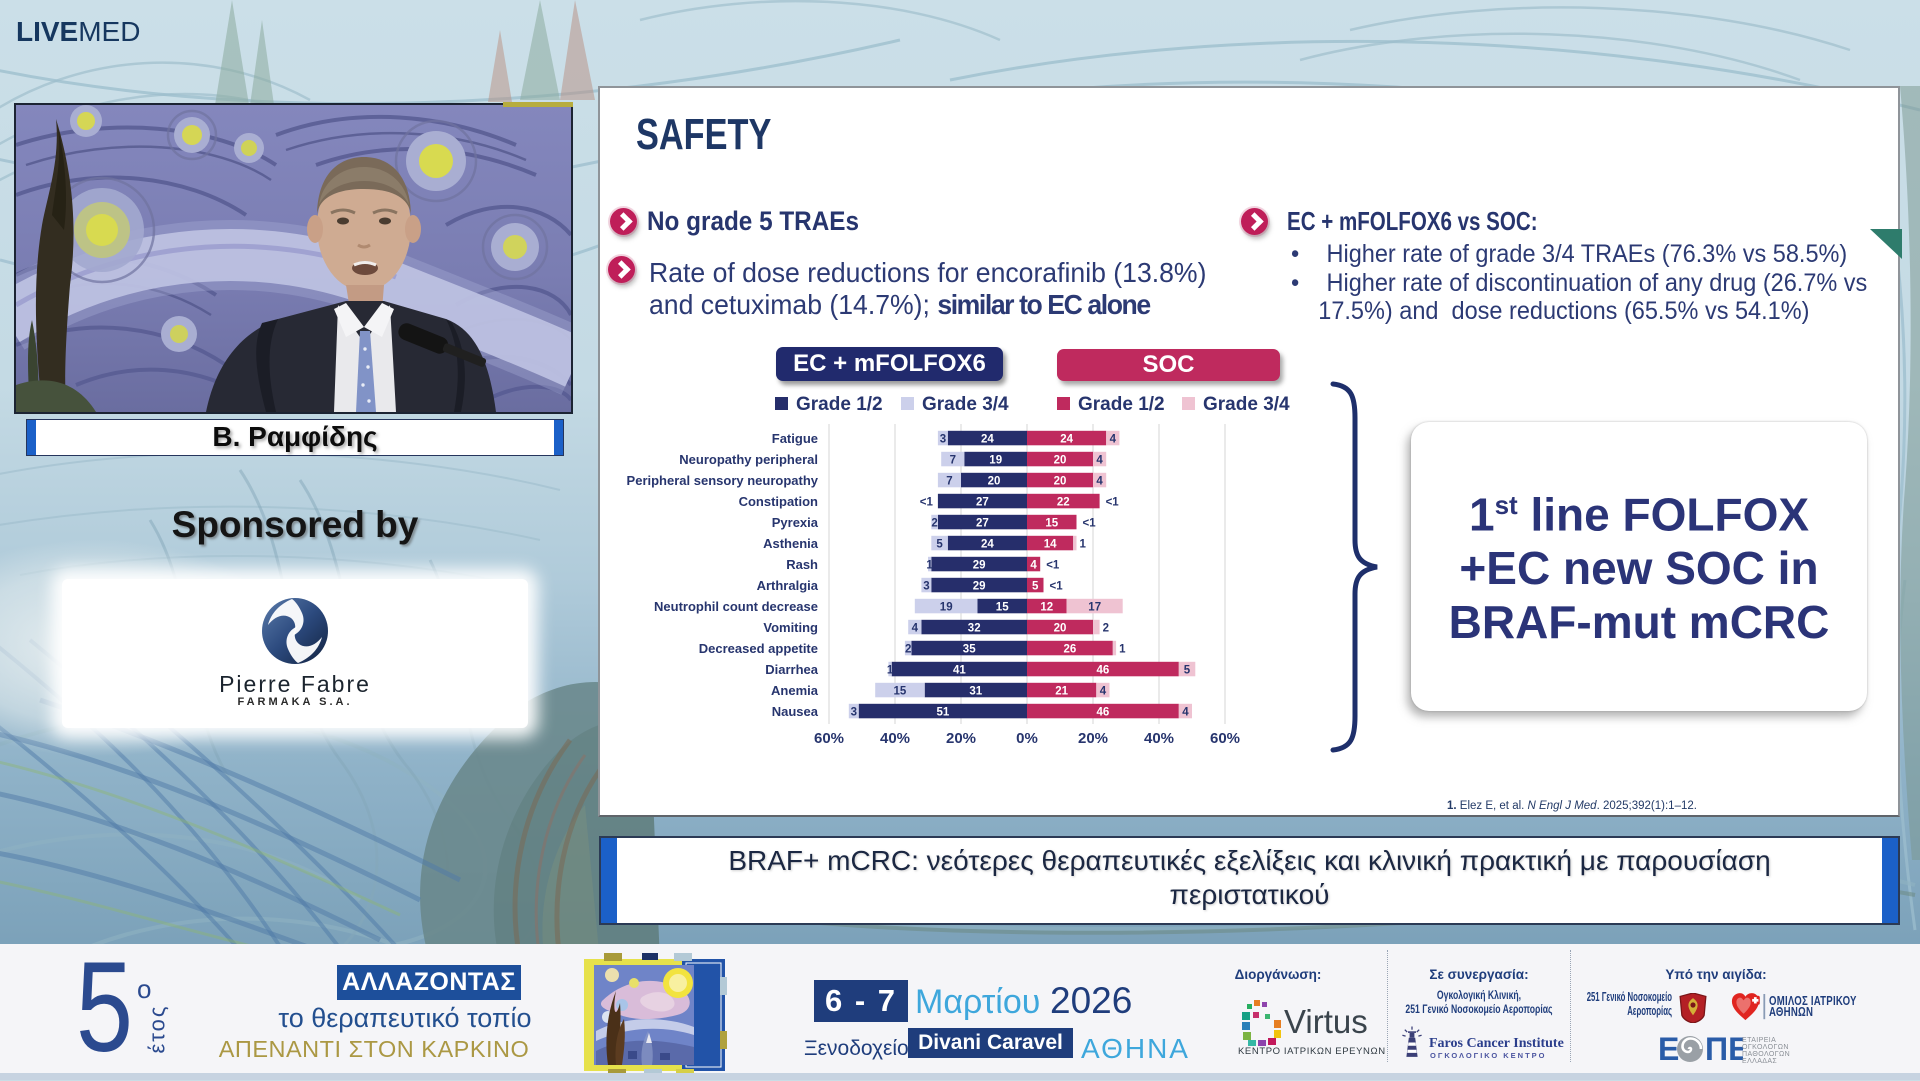  What do you see at coordinates (1061, 692) in the screenshot?
I see `svg-text: 21` at bounding box center [1061, 692].